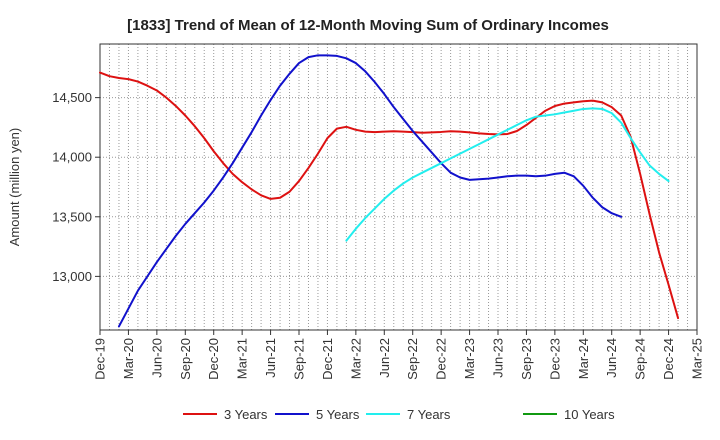 Image resolution: width=720 pixels, height=440 pixels. I want to click on legend: 3 Years 5 Years 7 Years 10 Years, so click(399, 414).